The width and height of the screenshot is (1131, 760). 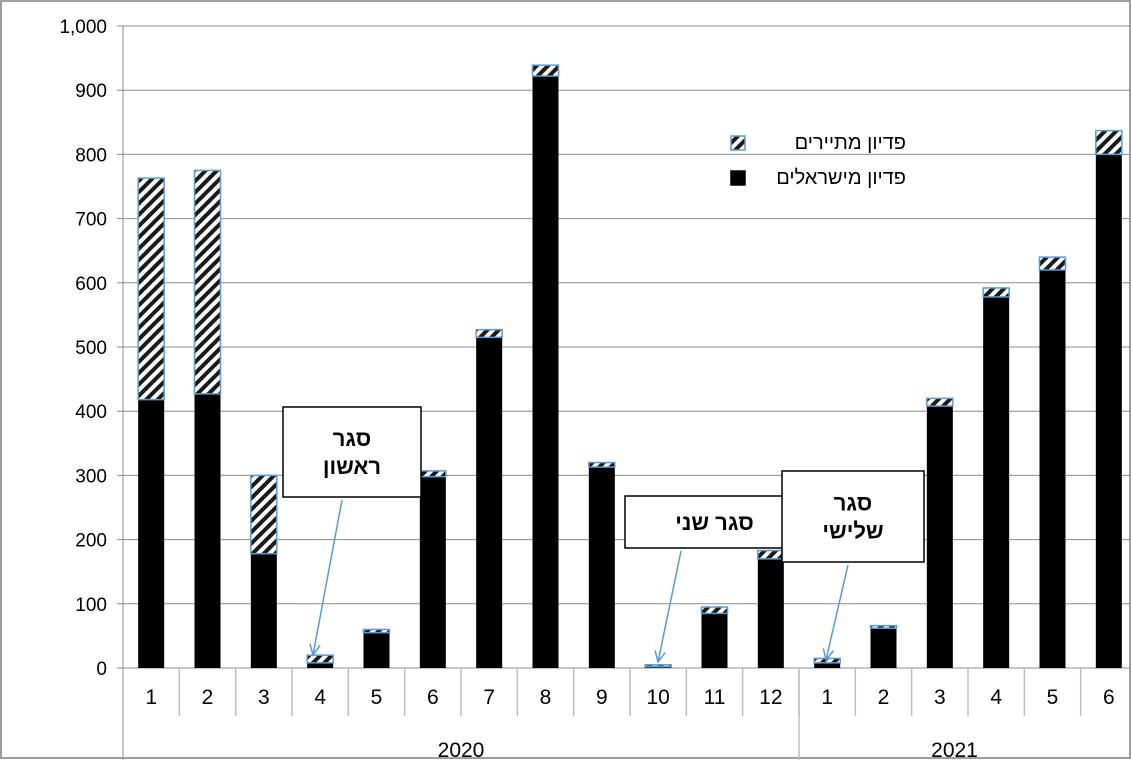 What do you see at coordinates (91, 605) in the screenshot?
I see `y-tick-label: 100` at bounding box center [91, 605].